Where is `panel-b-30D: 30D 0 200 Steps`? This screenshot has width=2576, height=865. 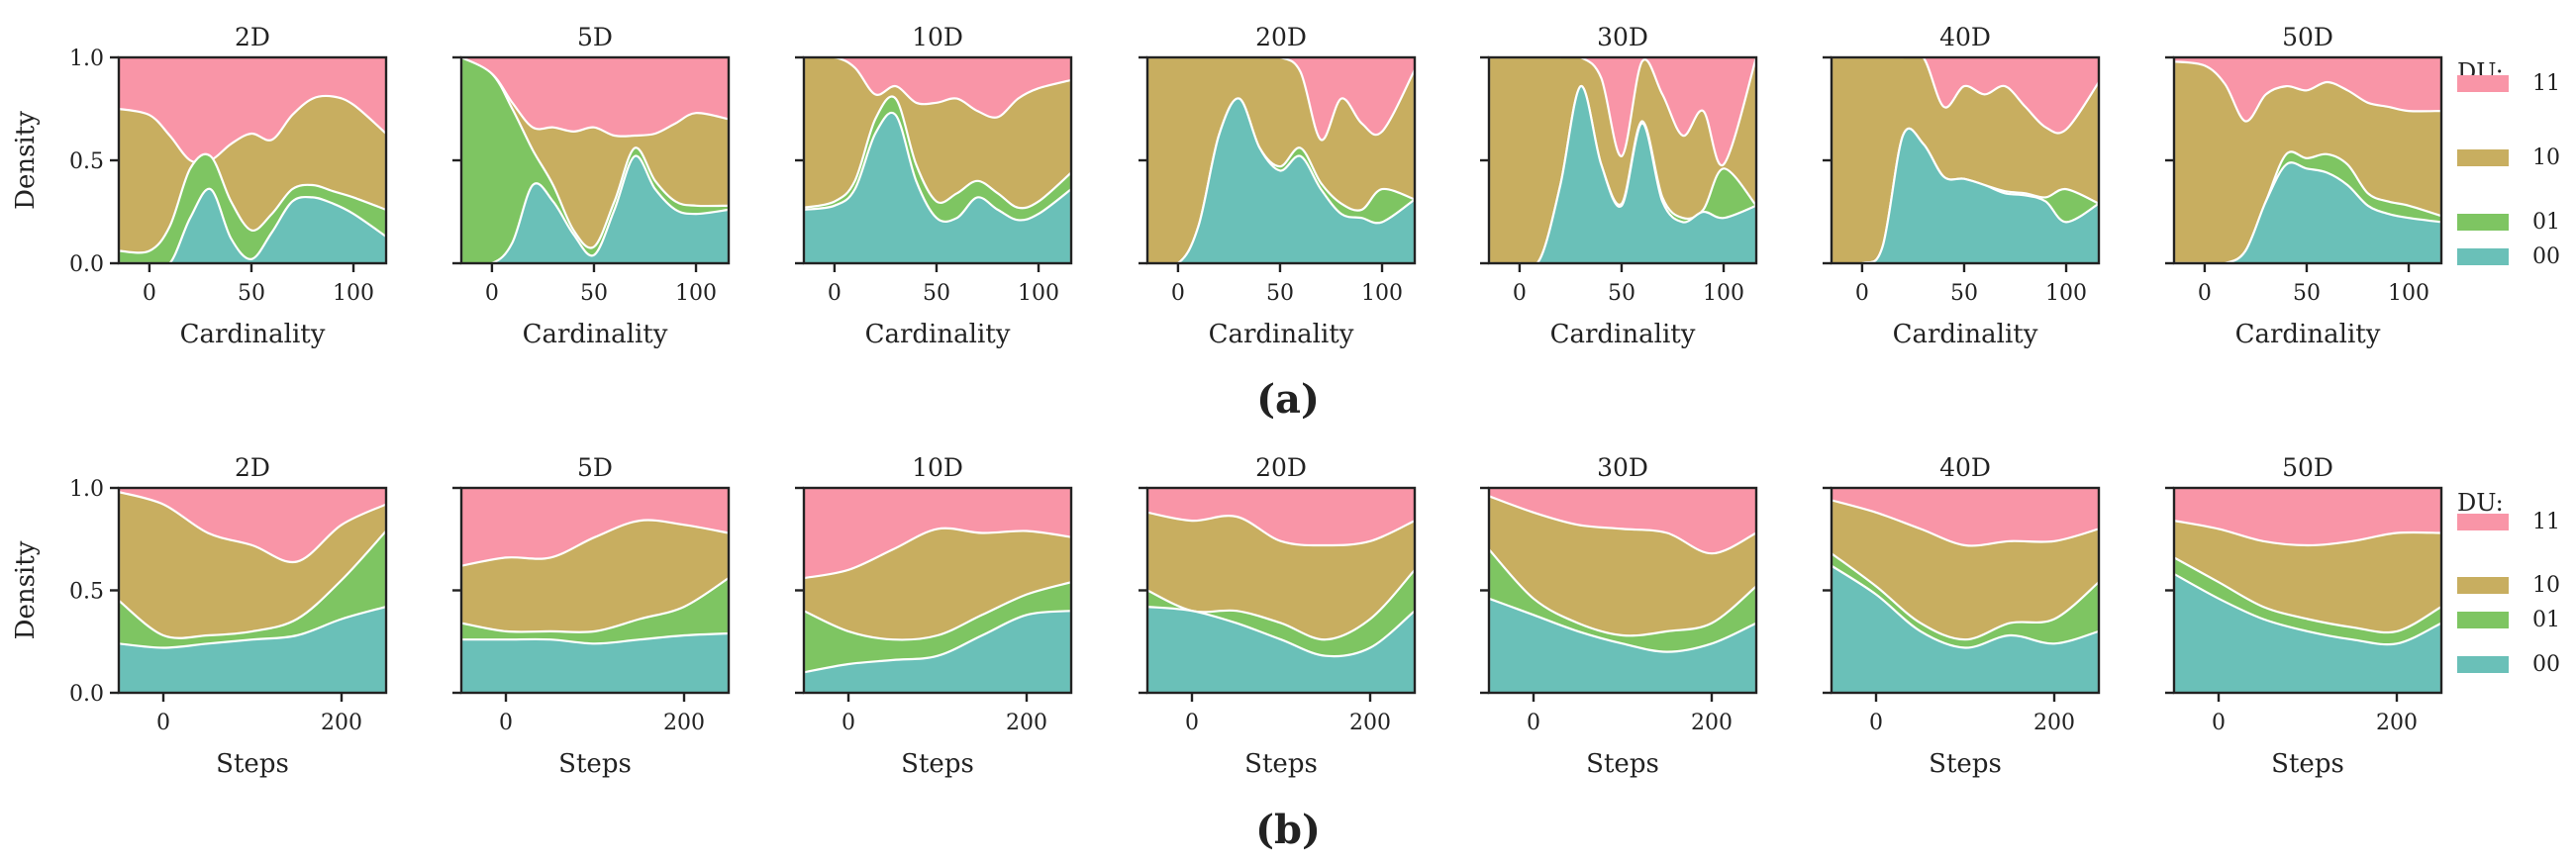 panel-b-30D: 30D 0 200 Steps is located at coordinates (1619, 616).